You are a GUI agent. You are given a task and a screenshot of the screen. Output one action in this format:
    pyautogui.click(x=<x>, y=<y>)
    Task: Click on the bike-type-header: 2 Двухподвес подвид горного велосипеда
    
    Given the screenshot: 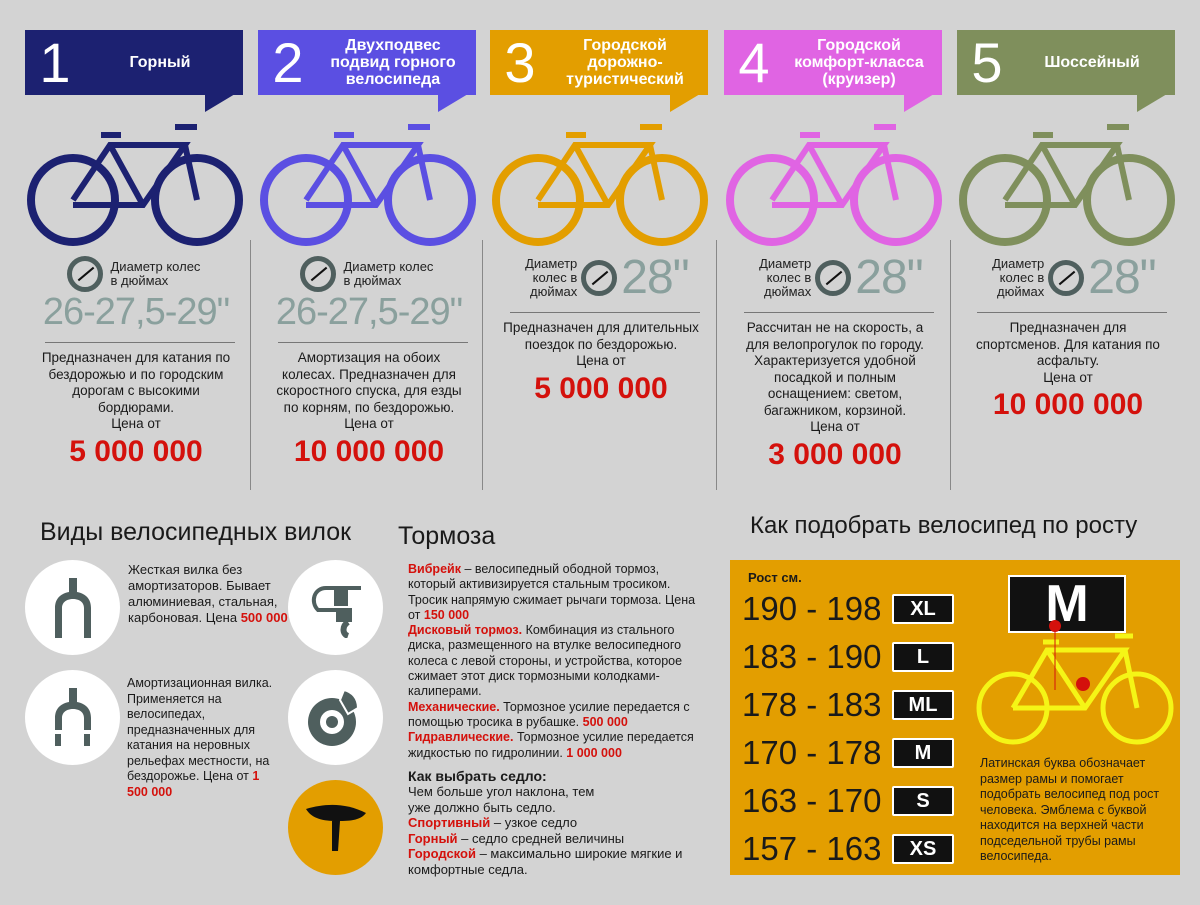 What is the action you would take?
    pyautogui.click(x=367, y=62)
    